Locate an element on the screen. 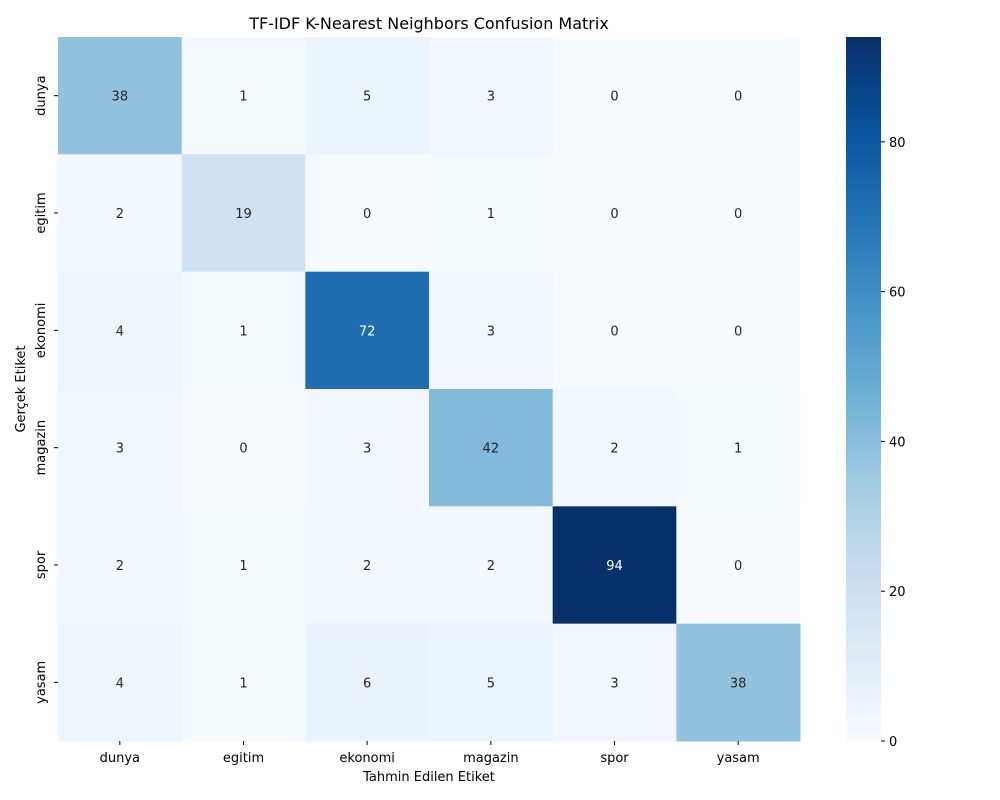 The height and width of the screenshot is (800, 1000). cell-label-2-1: 1 is located at coordinates (243, 331).